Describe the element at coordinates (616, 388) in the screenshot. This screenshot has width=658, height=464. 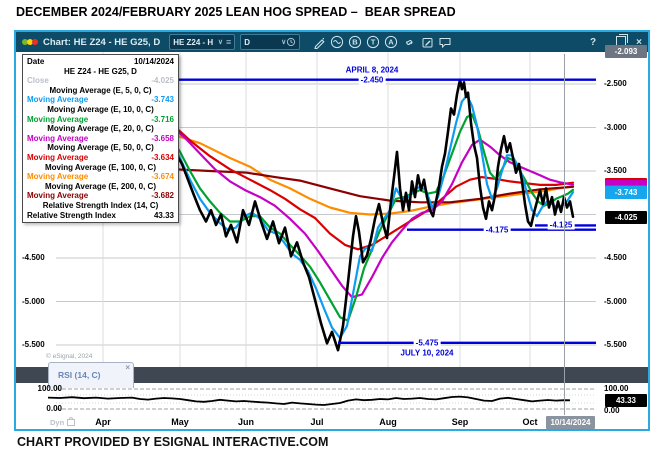
I see `rsi-label-top-right: 100.00` at that location.